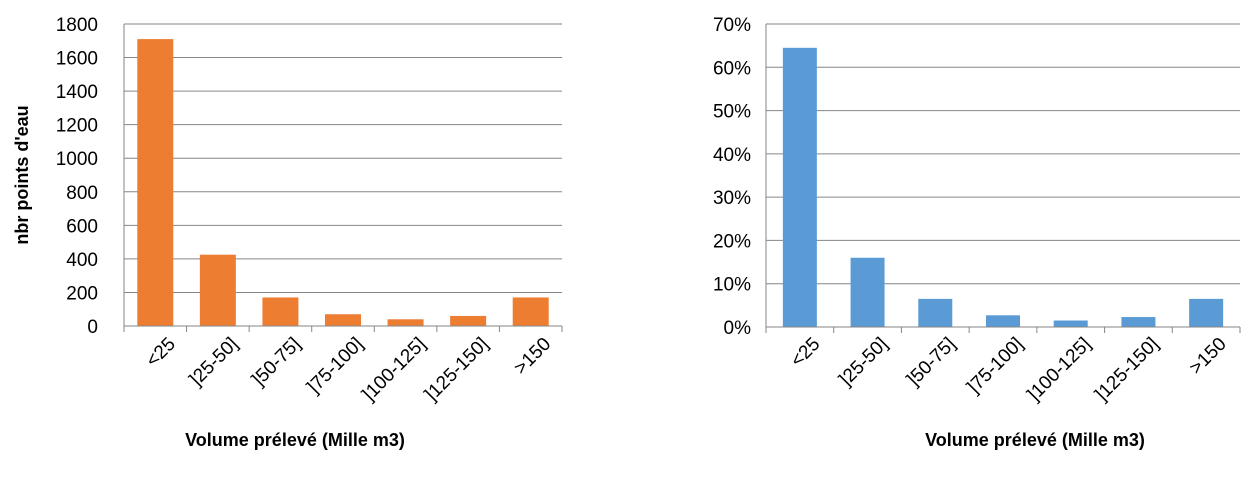 The width and height of the screenshot is (1255, 482). What do you see at coordinates (77, 92) in the screenshot?
I see `y-tick-label: 1400` at bounding box center [77, 92].